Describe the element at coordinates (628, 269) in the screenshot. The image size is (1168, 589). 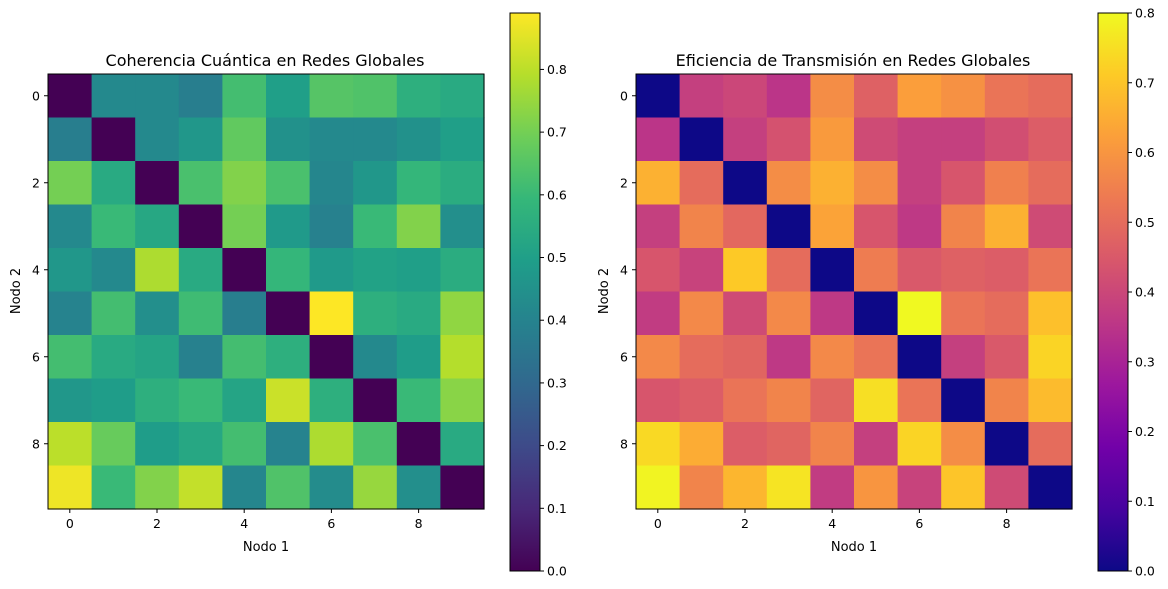
I see `y-axis-ticks: 0 2 4 6 8` at that location.